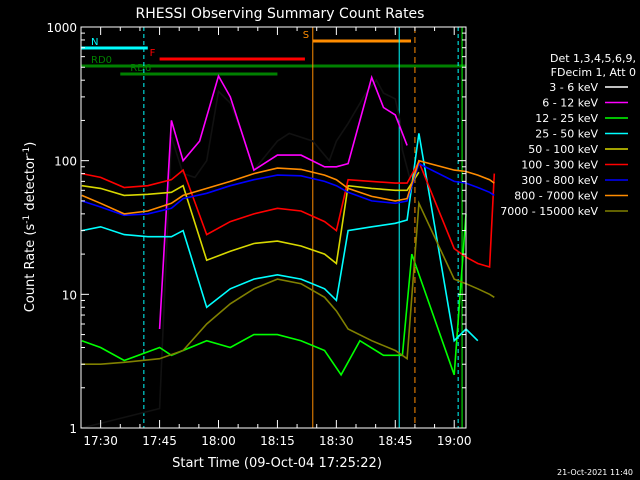 This screenshot has height=480, width=640. What do you see at coordinates (454, 441) in the screenshot?
I see `x-tick-label: 19:00` at bounding box center [454, 441].